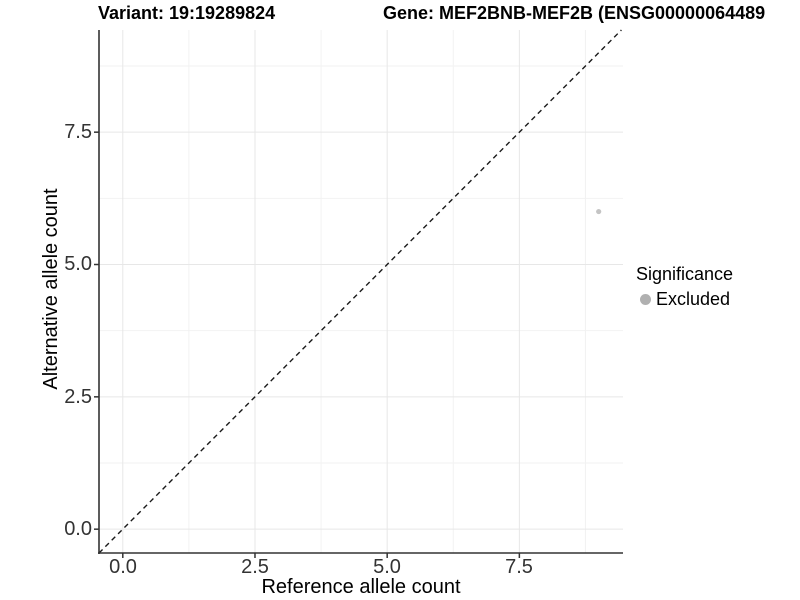 The height and width of the screenshot is (600, 800). I want to click on y-tick-label-2: 5.0, so click(78, 264).